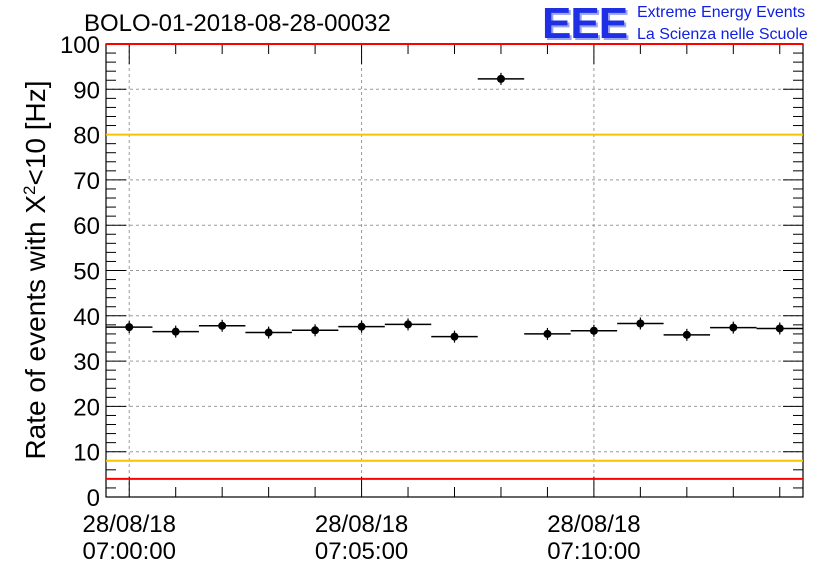  What do you see at coordinates (237, 23) in the screenshot?
I see `chart-title: BOLO-01-2018-08-28-00032` at bounding box center [237, 23].